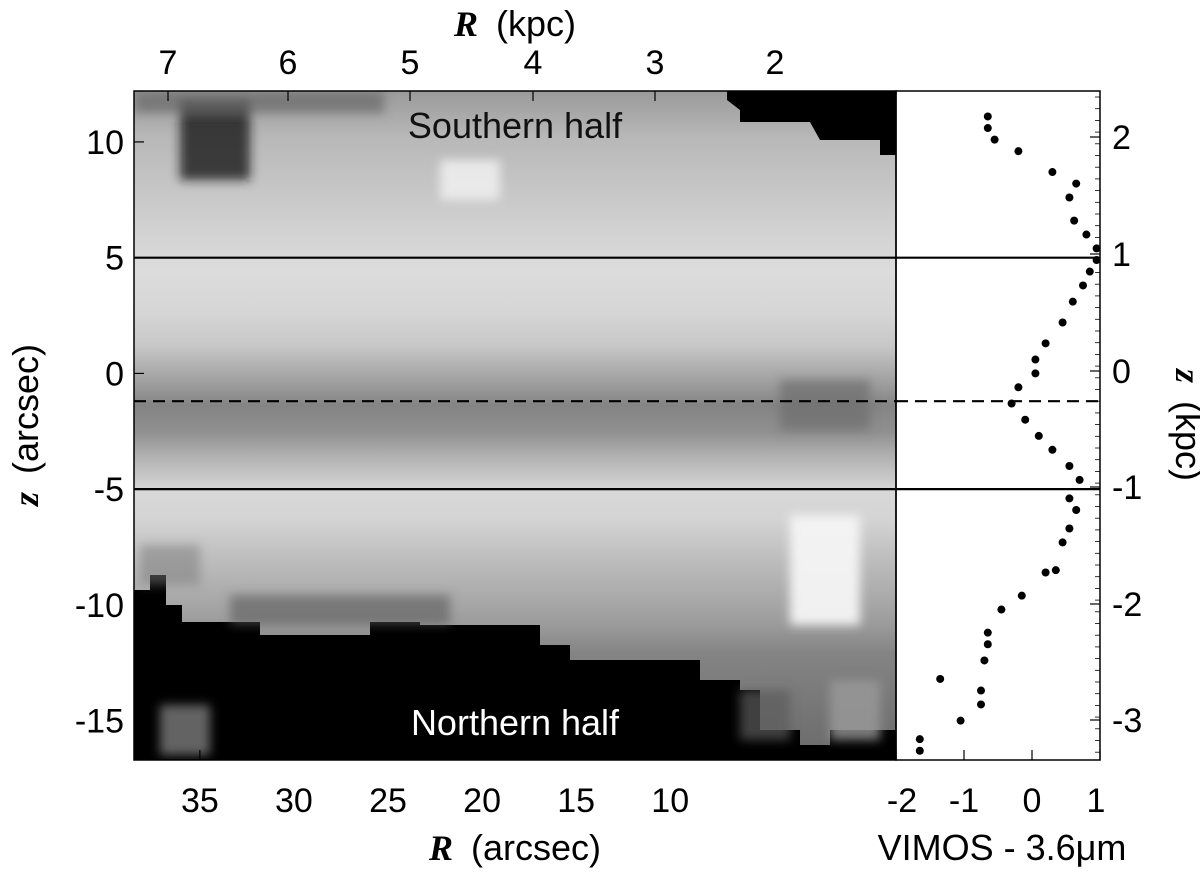 The height and width of the screenshot is (875, 1200). I want to click on top-axis-unit: (kpc), so click(536, 23).